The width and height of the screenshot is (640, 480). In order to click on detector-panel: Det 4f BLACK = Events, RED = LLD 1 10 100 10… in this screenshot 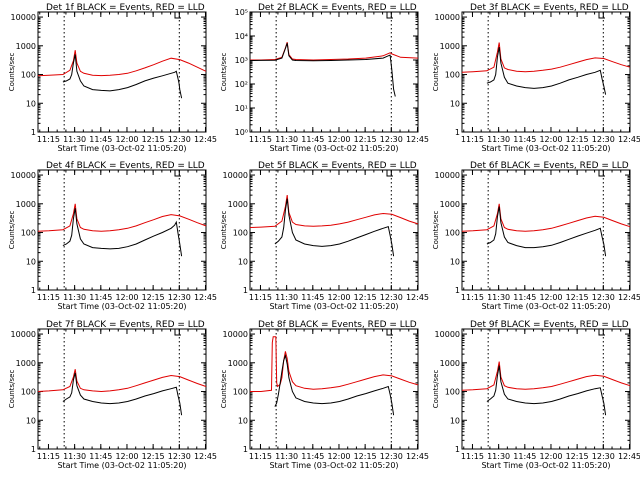, I will do `click(112, 236)`.